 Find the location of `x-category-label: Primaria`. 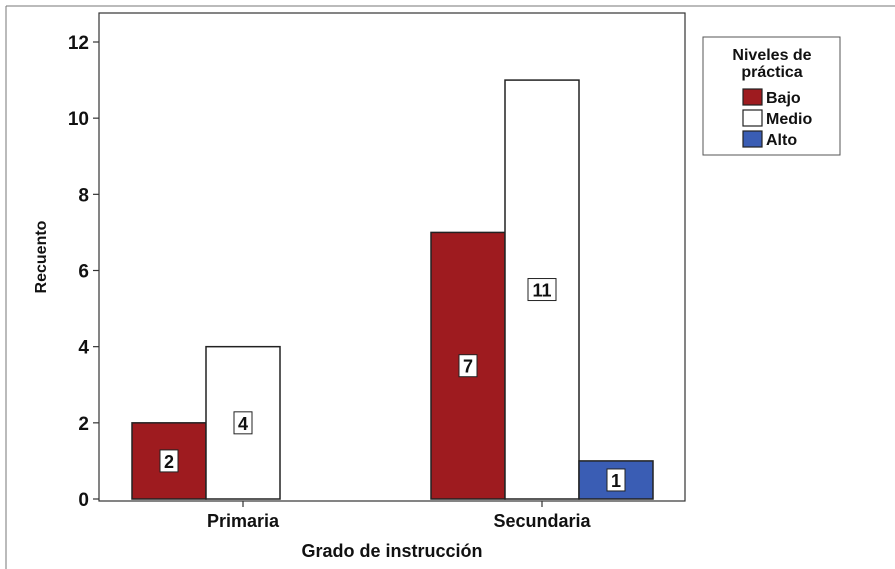

x-category-label: Primaria is located at coordinates (243, 521).